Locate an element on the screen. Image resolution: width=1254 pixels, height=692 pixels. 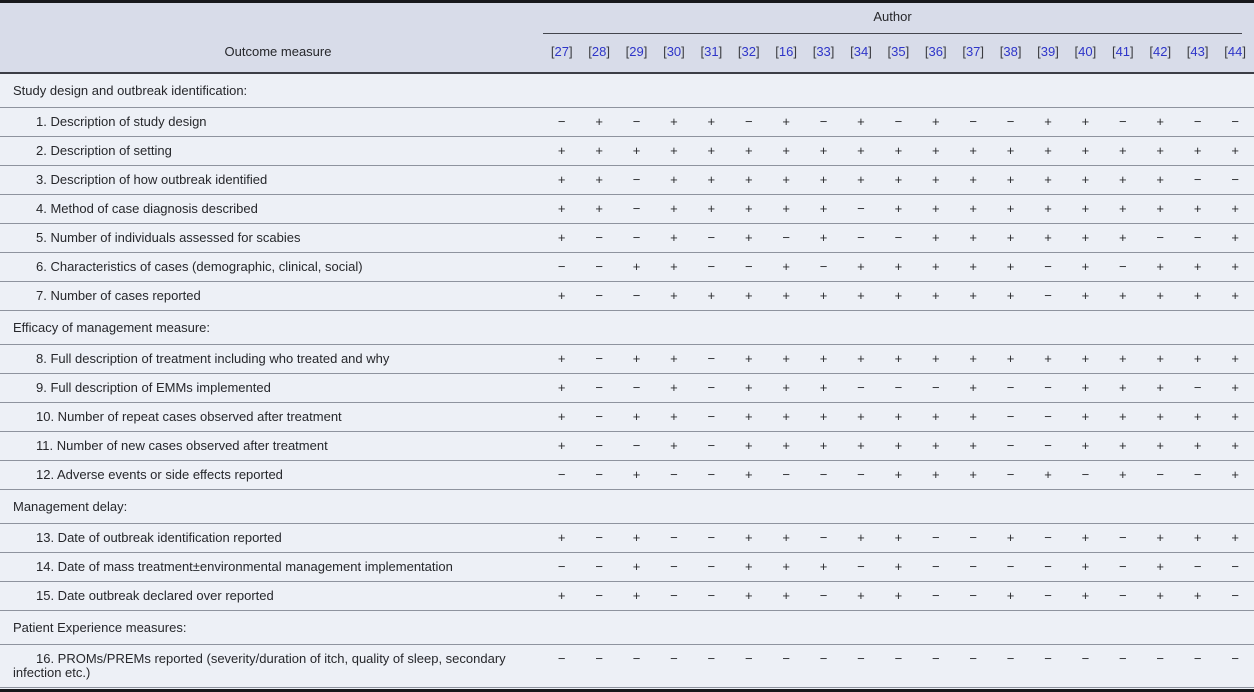
citation-ref: [16] is located at coordinates (786, 51).